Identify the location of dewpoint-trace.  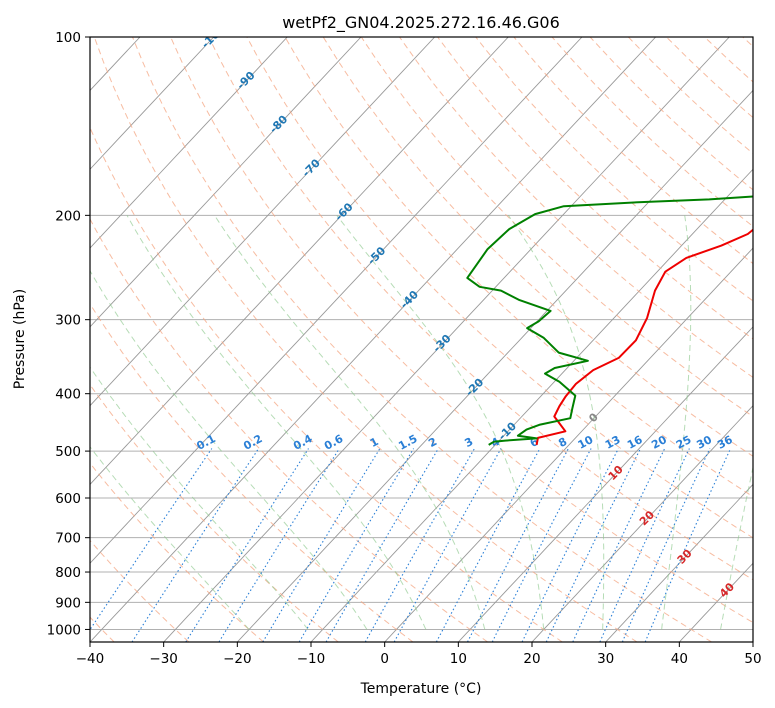
(609, 320).